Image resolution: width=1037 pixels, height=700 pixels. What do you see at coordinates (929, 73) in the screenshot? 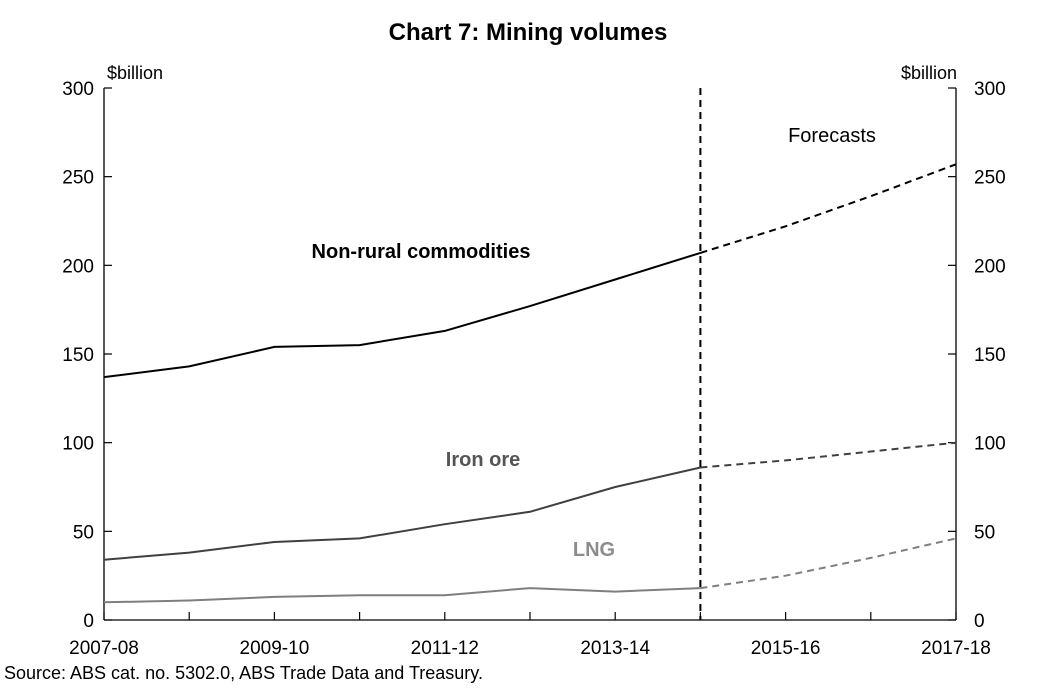
I see `right-axis-unit: $billion` at bounding box center [929, 73].